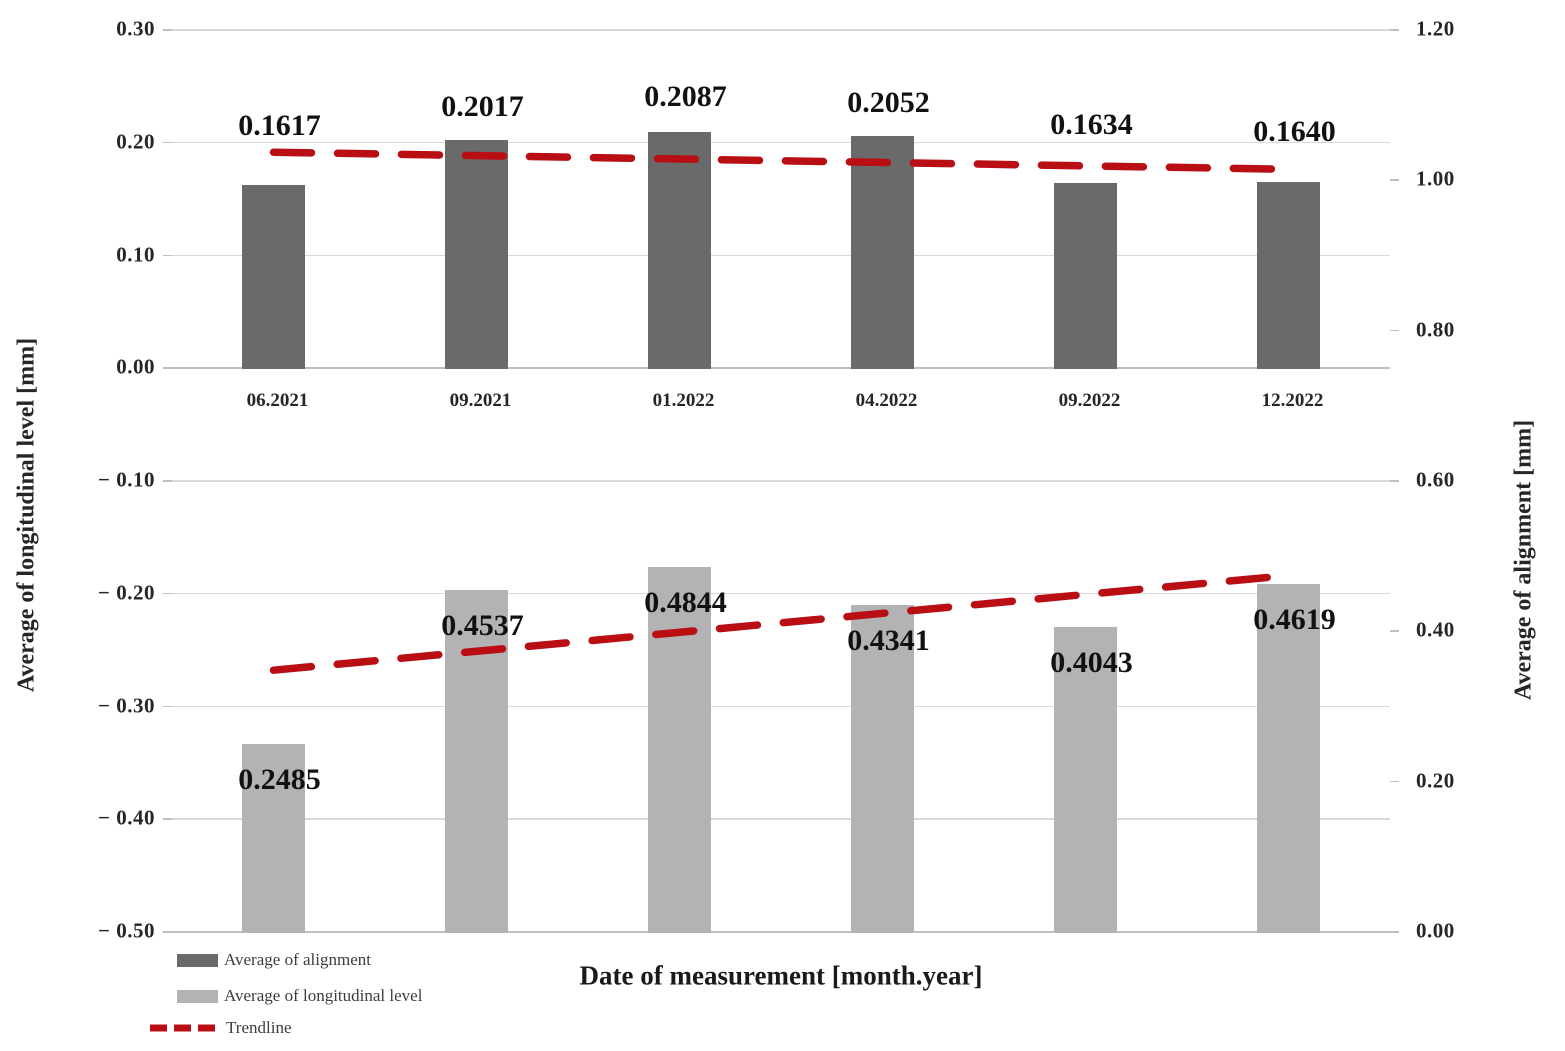 This screenshot has width=1565, height=1051. I want to click on left-axis-tick-label: − 0.10, so click(126, 479).